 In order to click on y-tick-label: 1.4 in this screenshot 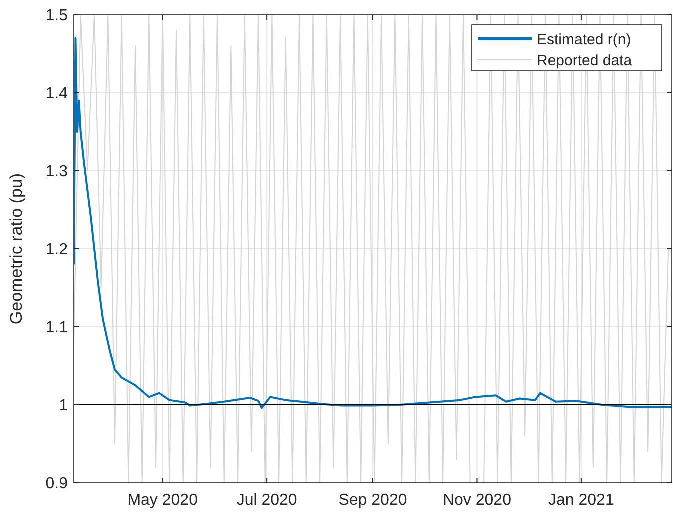, I will do `click(57, 94)`.